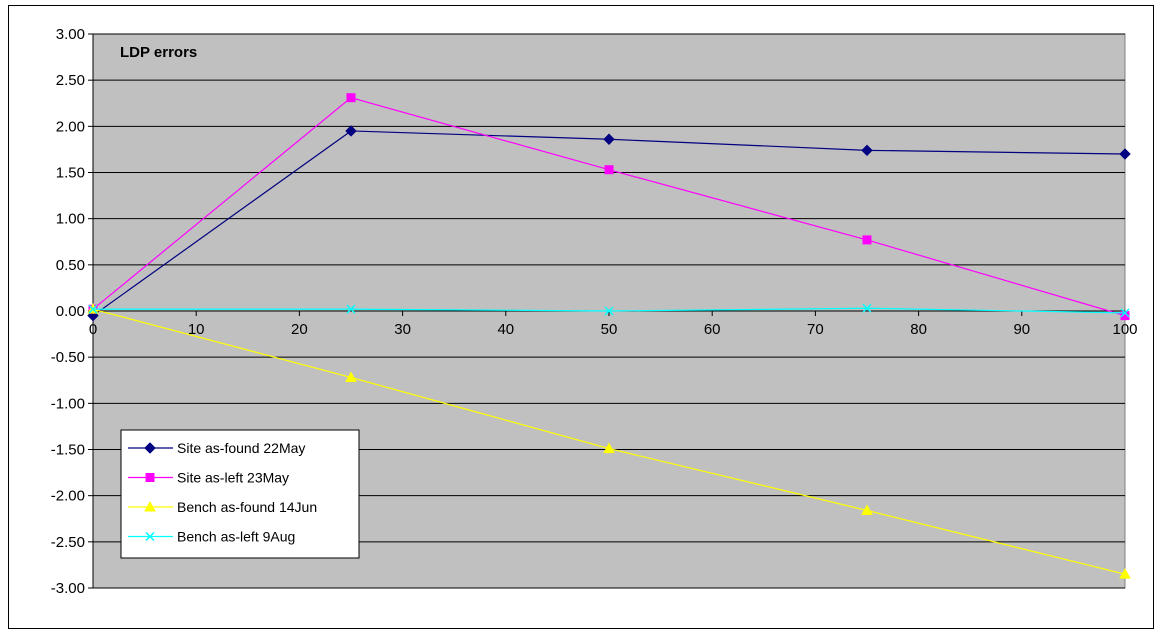  What do you see at coordinates (70, 126) in the screenshot?
I see `y-tick-label: 2.00` at bounding box center [70, 126].